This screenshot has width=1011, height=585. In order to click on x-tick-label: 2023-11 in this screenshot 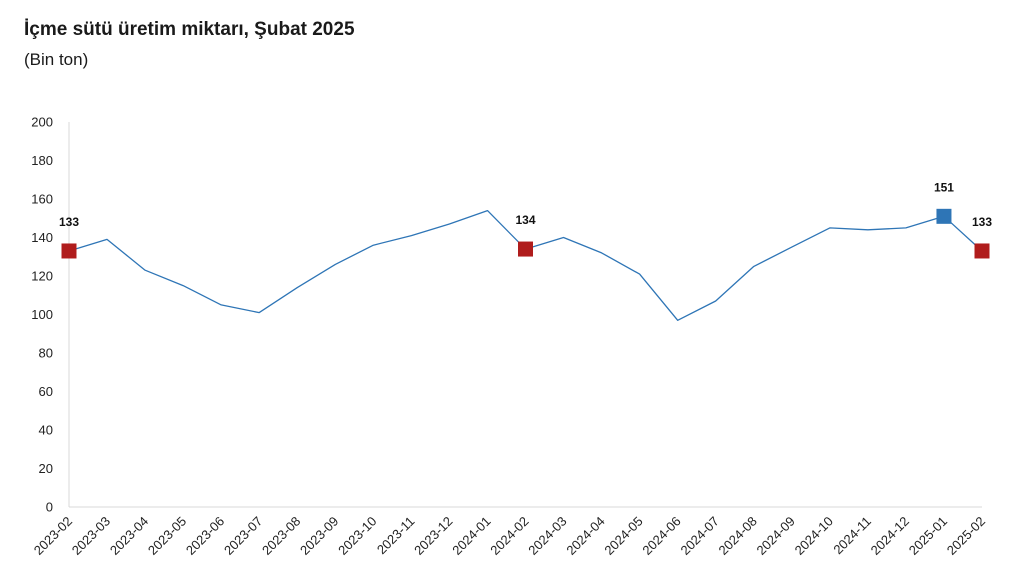, I will do `click(396, 536)`.